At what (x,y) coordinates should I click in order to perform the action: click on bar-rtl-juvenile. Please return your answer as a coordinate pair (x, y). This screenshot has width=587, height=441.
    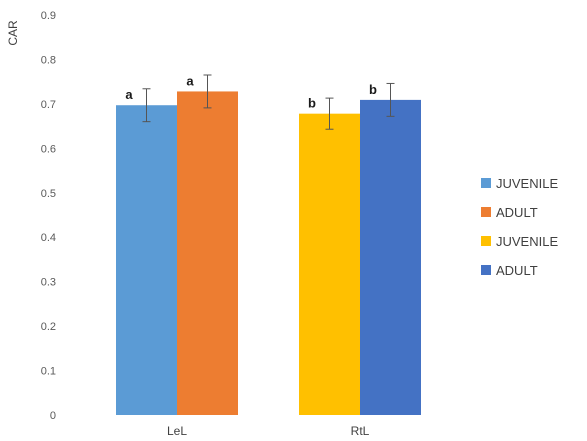
    Looking at the image, I should click on (329, 264).